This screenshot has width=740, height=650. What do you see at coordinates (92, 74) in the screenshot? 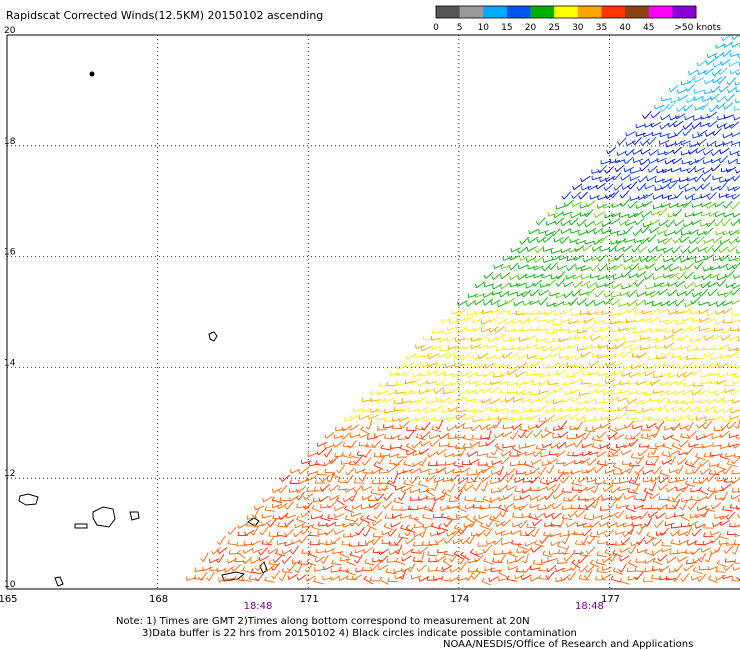
I see `island-dot` at bounding box center [92, 74].